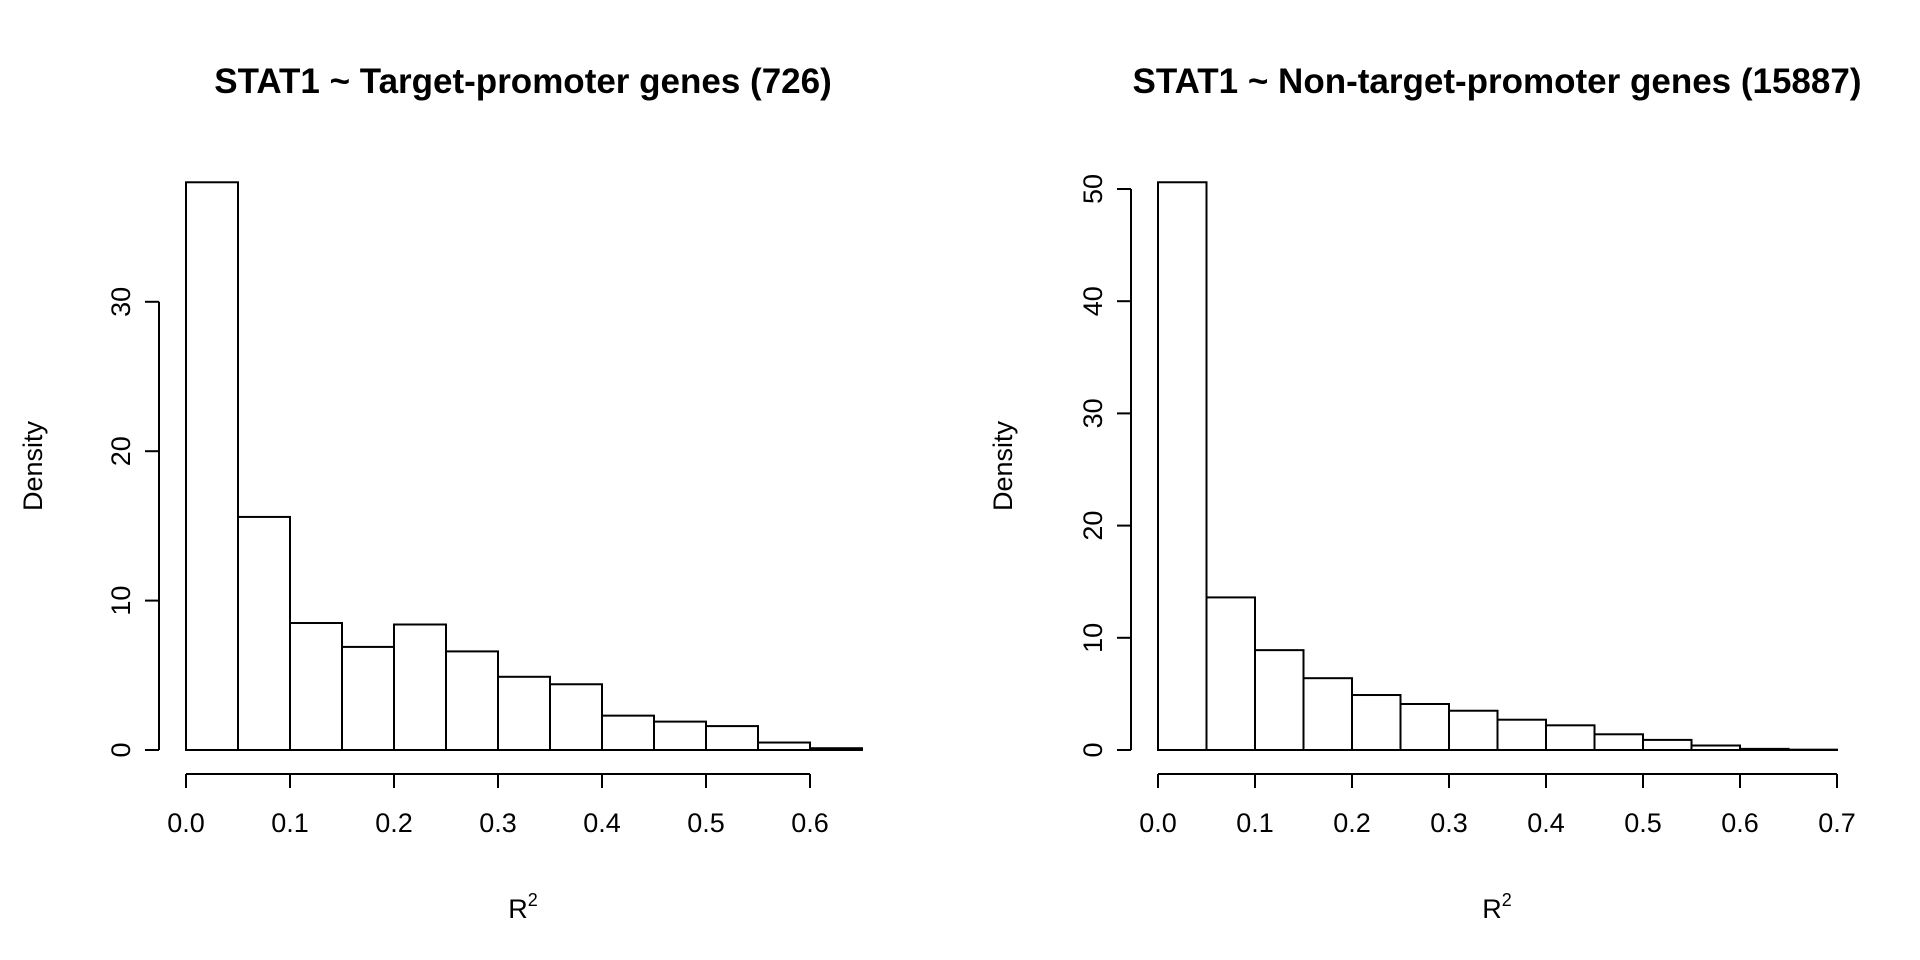  I want to click on x-tick-label: 0.7, so click(1837, 823).